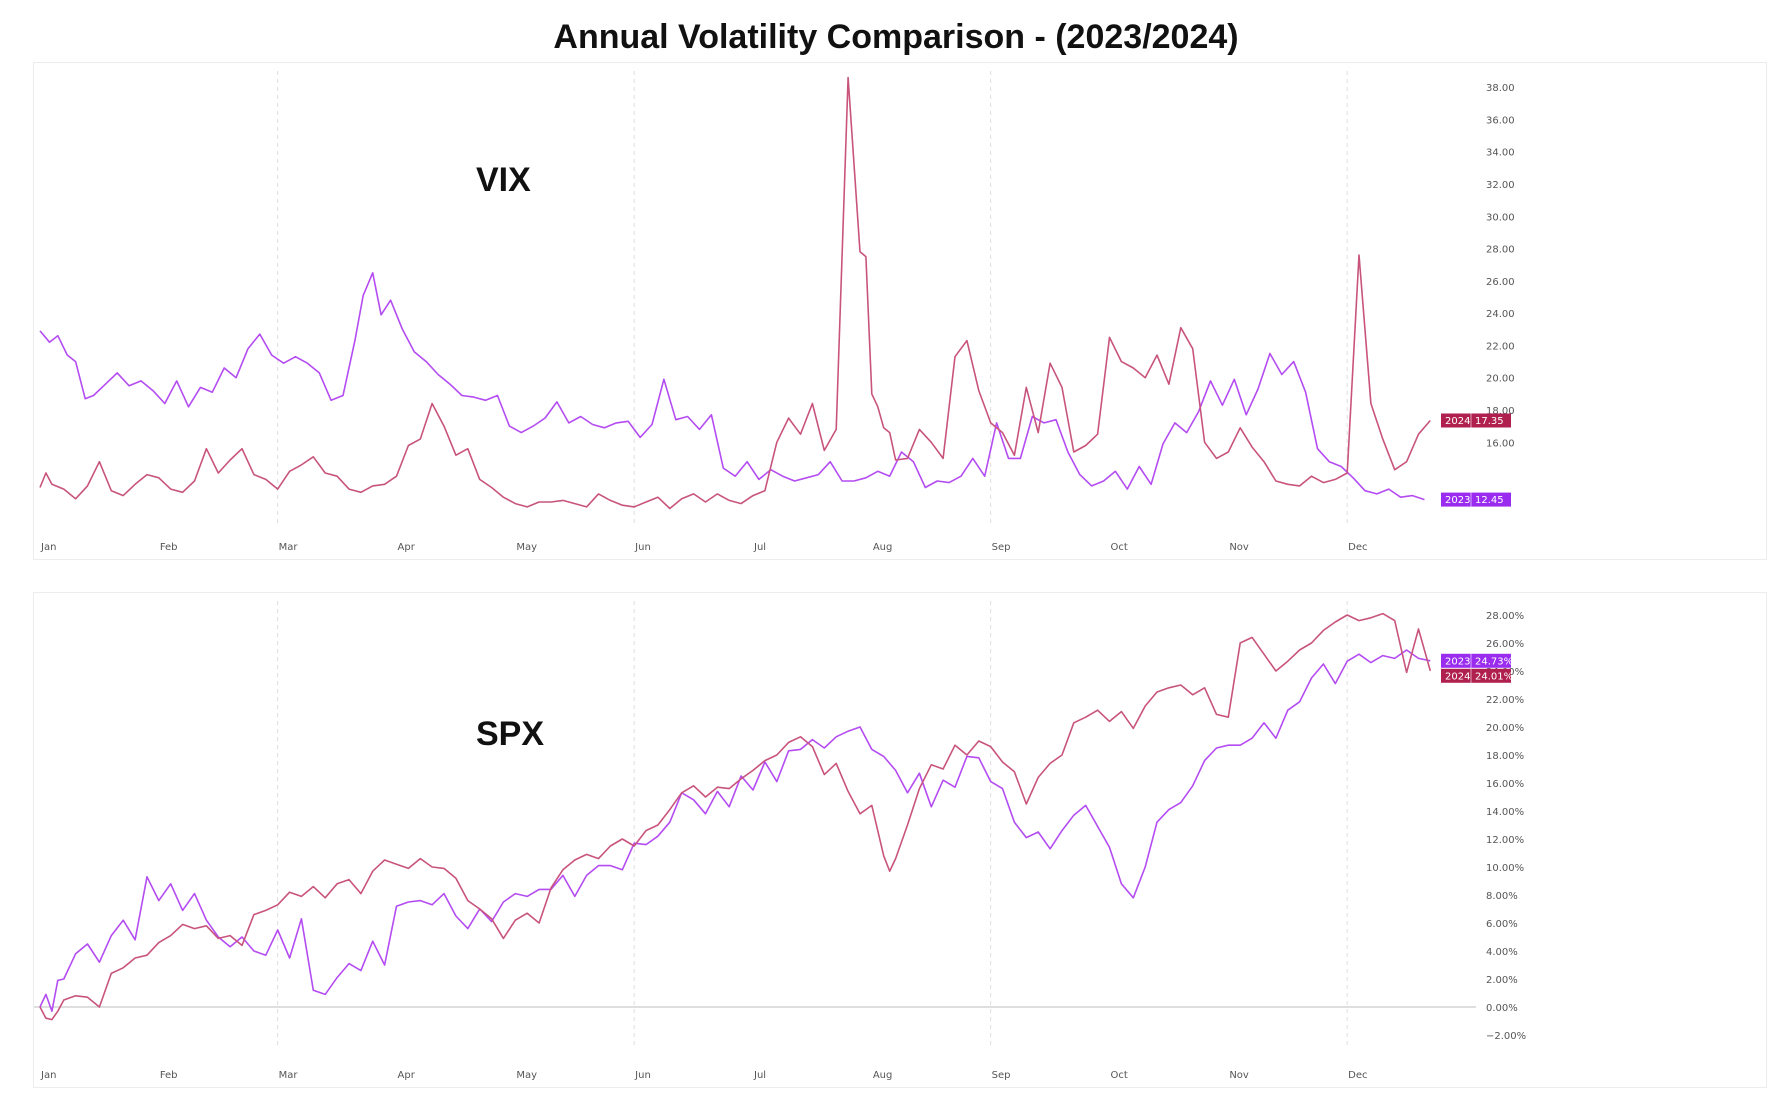  Describe the element at coordinates (526, 547) in the screenshot. I see `vix-x-tick-may: May` at that location.